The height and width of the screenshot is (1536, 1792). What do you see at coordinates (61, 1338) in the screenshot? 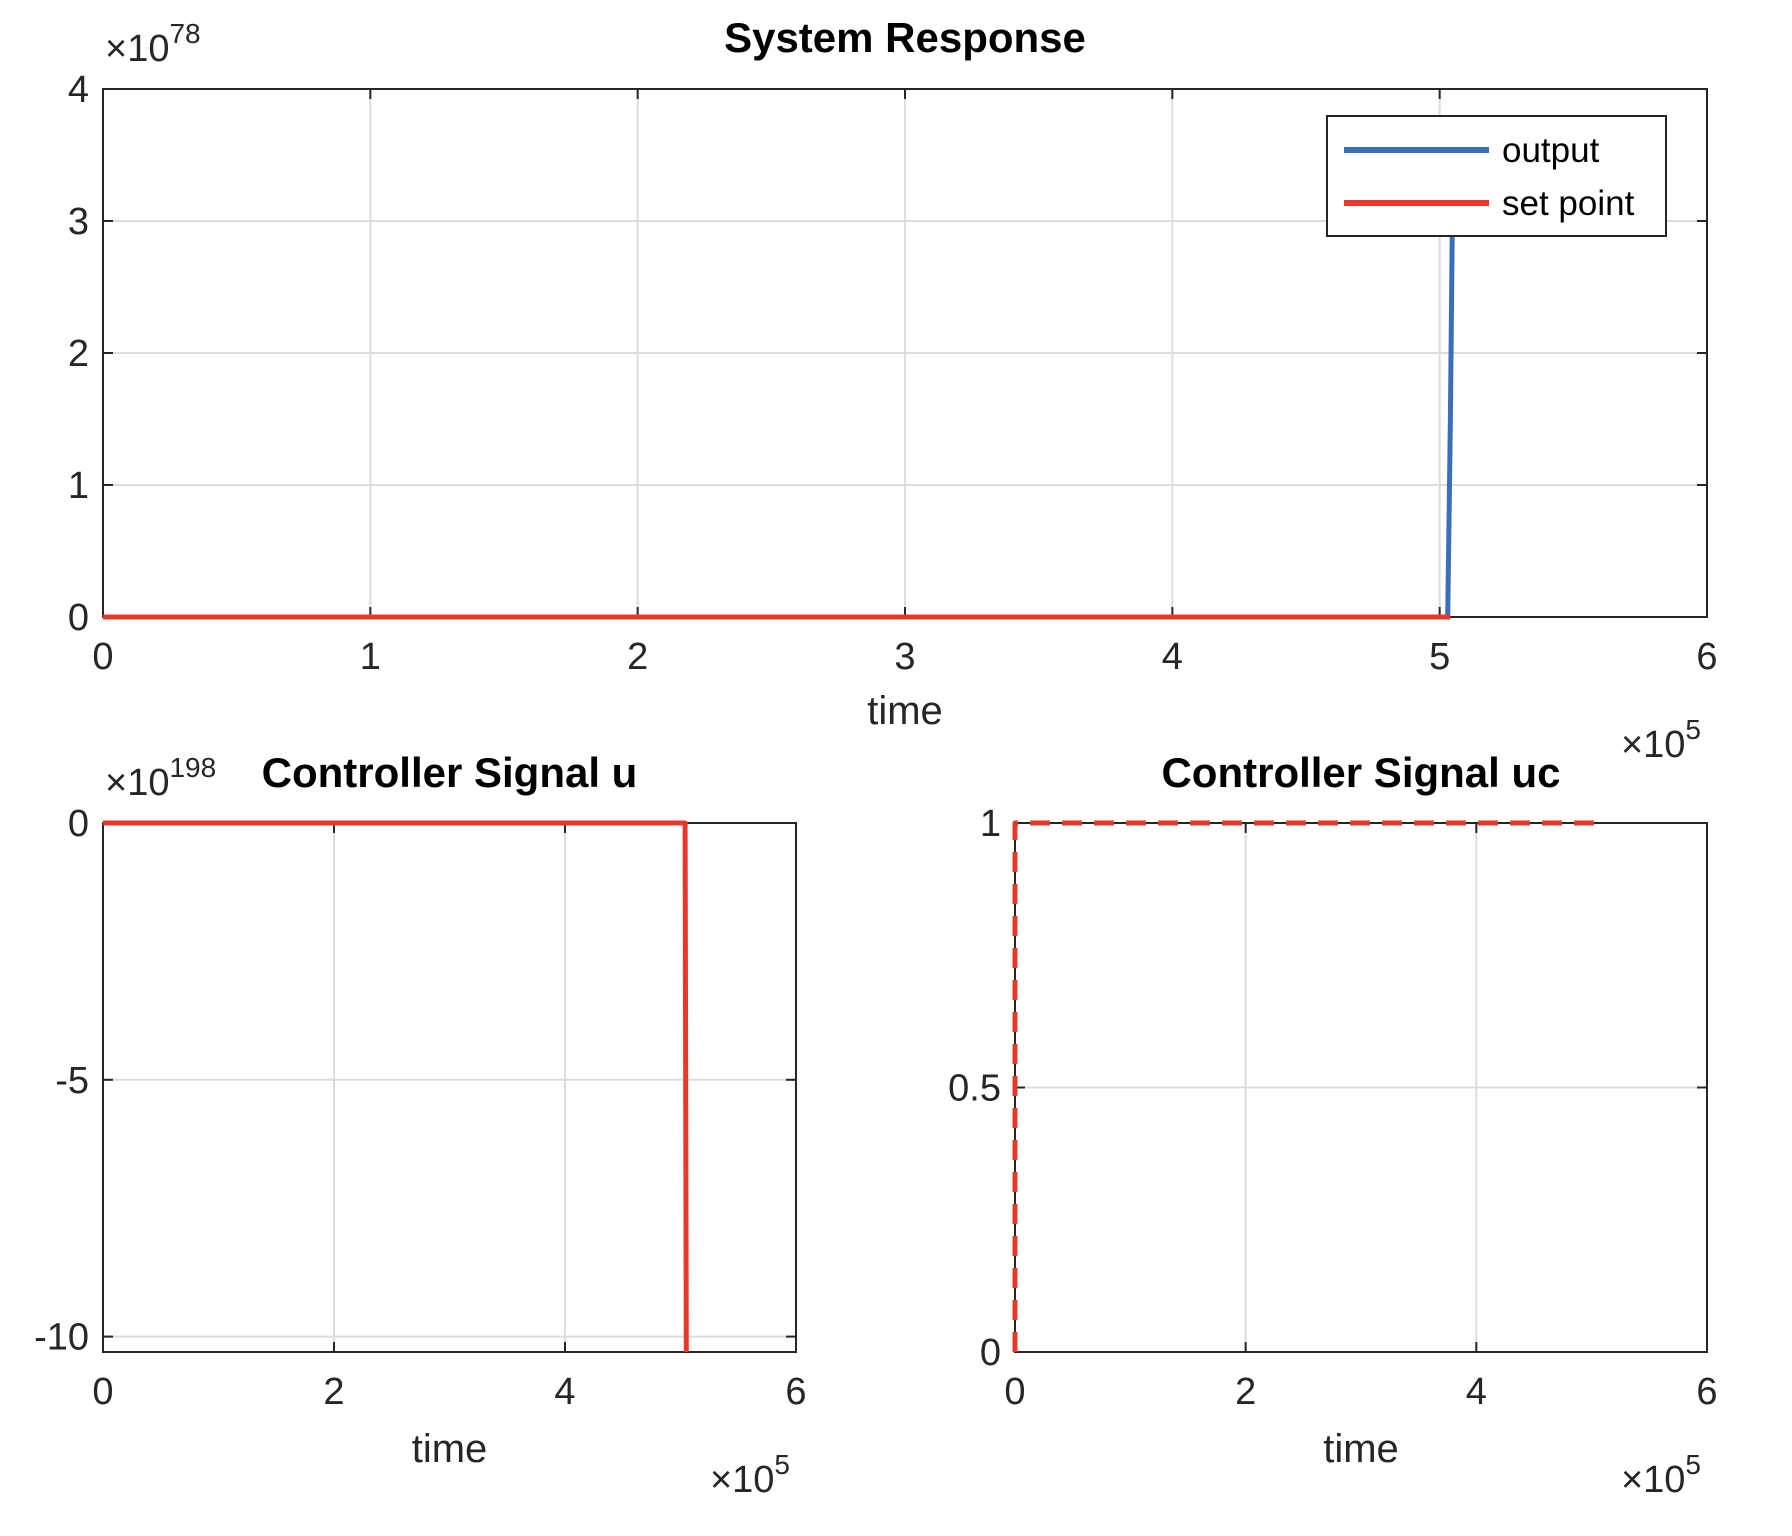
I see `y-tick-label: -10` at bounding box center [61, 1338].